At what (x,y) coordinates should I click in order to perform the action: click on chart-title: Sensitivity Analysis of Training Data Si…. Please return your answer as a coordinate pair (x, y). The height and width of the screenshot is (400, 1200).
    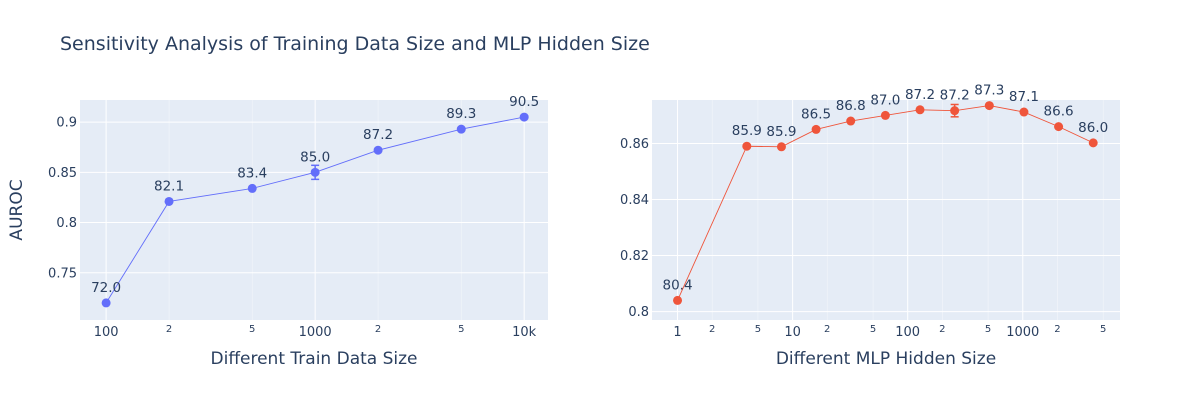
    Looking at the image, I should click on (355, 44).